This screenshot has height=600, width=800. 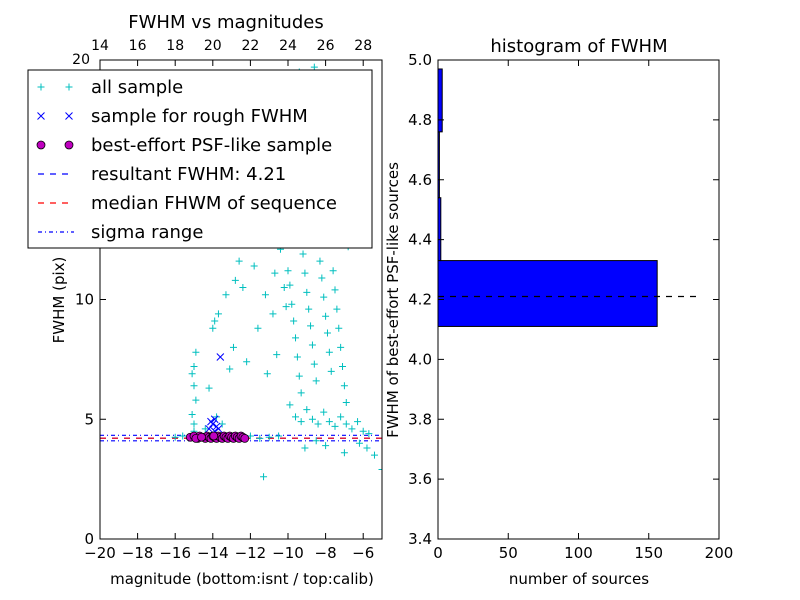 I want to click on top-tick-label: 16, so click(x=138, y=46).